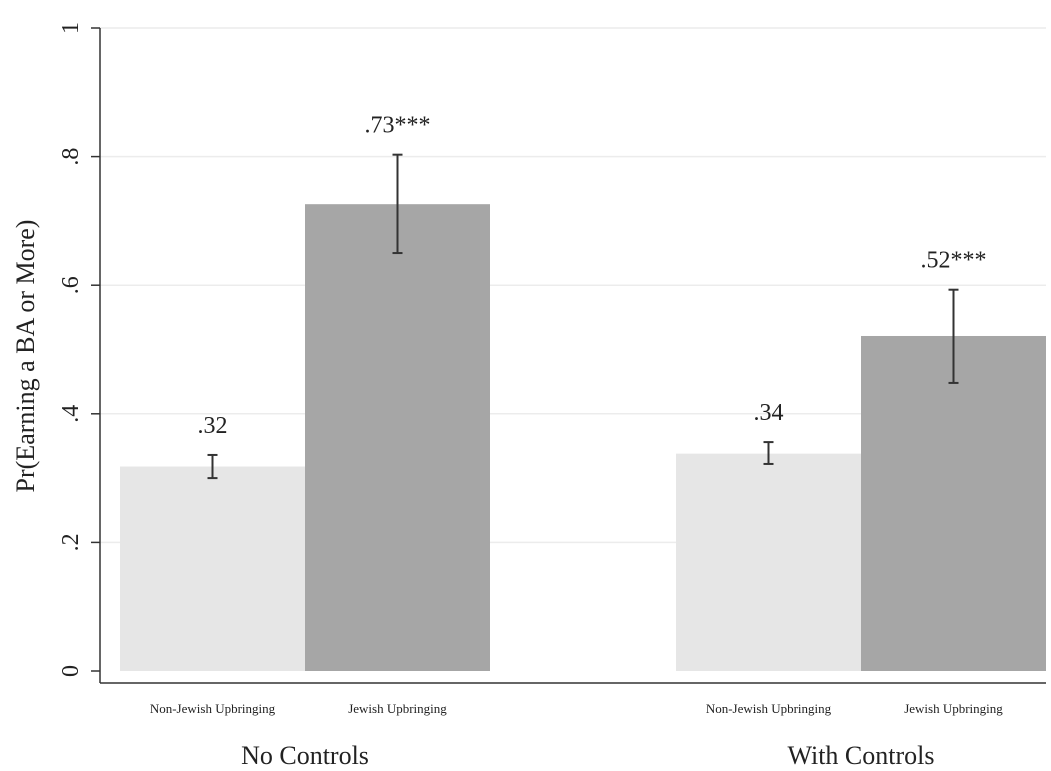 The image size is (1051, 771). Describe the element at coordinates (71, 671) in the screenshot. I see `y-tick-label: 0` at that location.